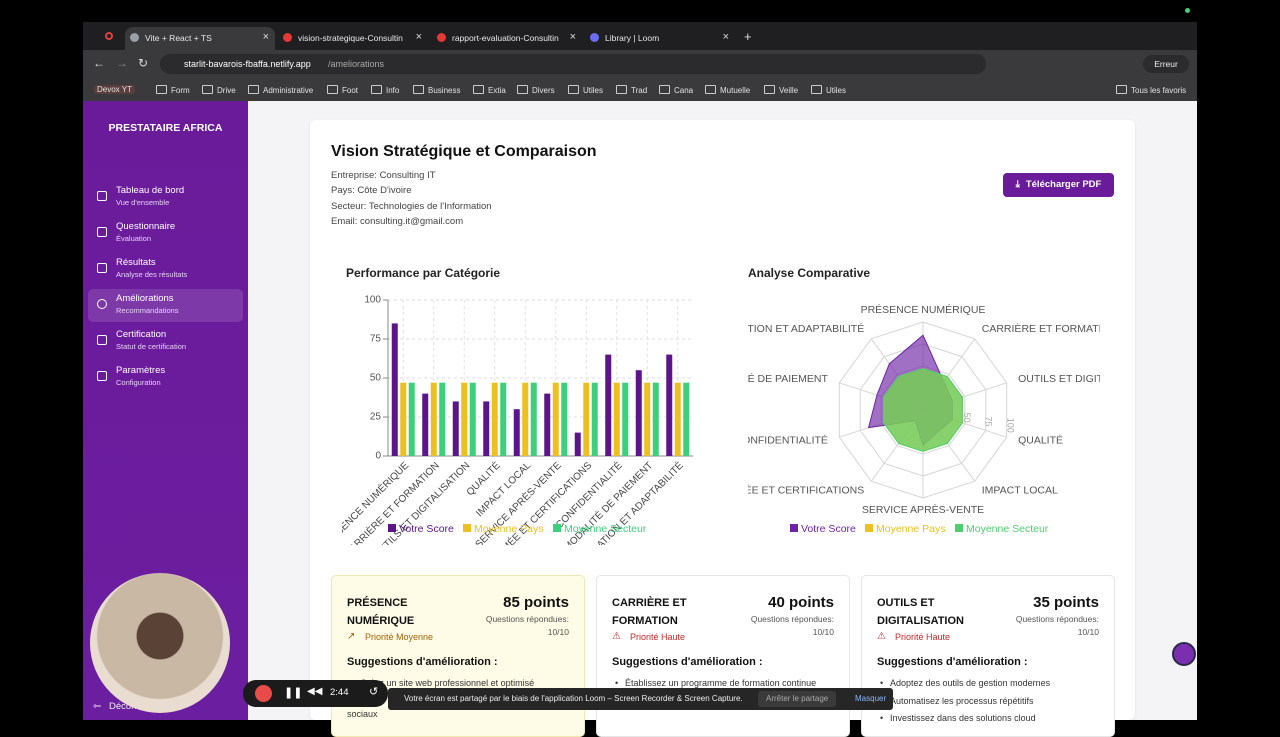 The image size is (1280, 737). Describe the element at coordinates (411, 206) in the screenshot. I see `detail: Secteur: Technologies de l'Information` at that location.